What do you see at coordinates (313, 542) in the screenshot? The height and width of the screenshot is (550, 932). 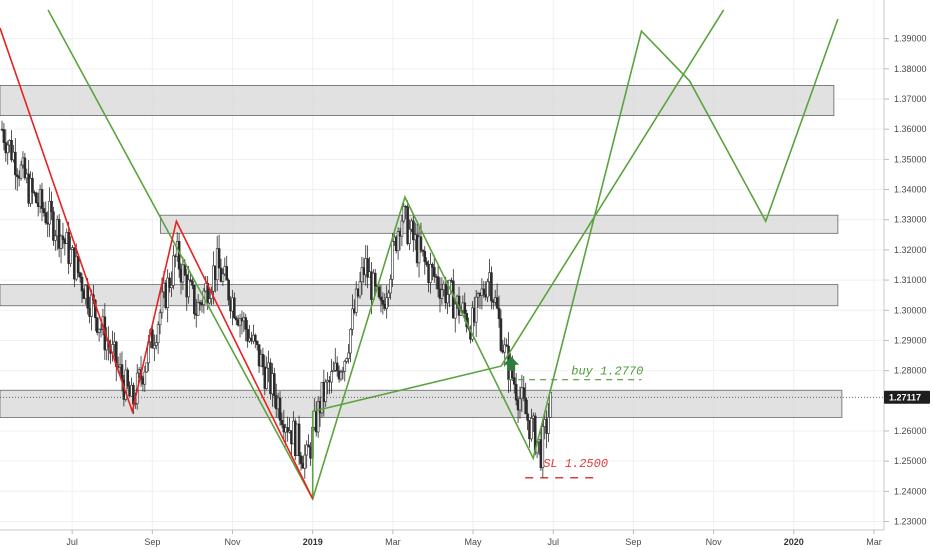 I see `x-tick-label: 2019` at bounding box center [313, 542].